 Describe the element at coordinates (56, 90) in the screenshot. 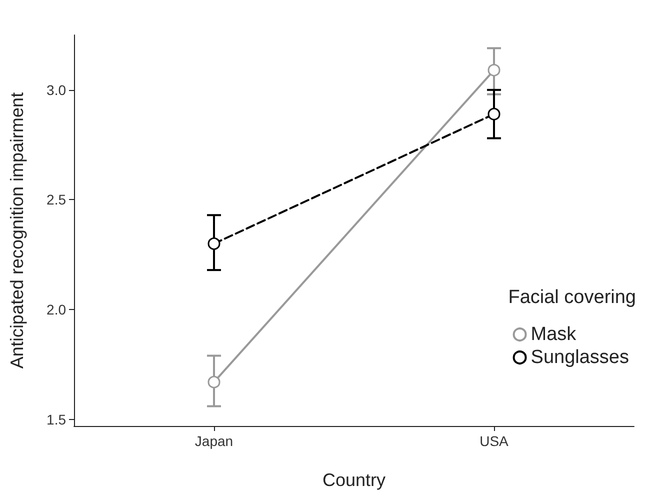

I see `y-tick-label: 3.0` at that location.